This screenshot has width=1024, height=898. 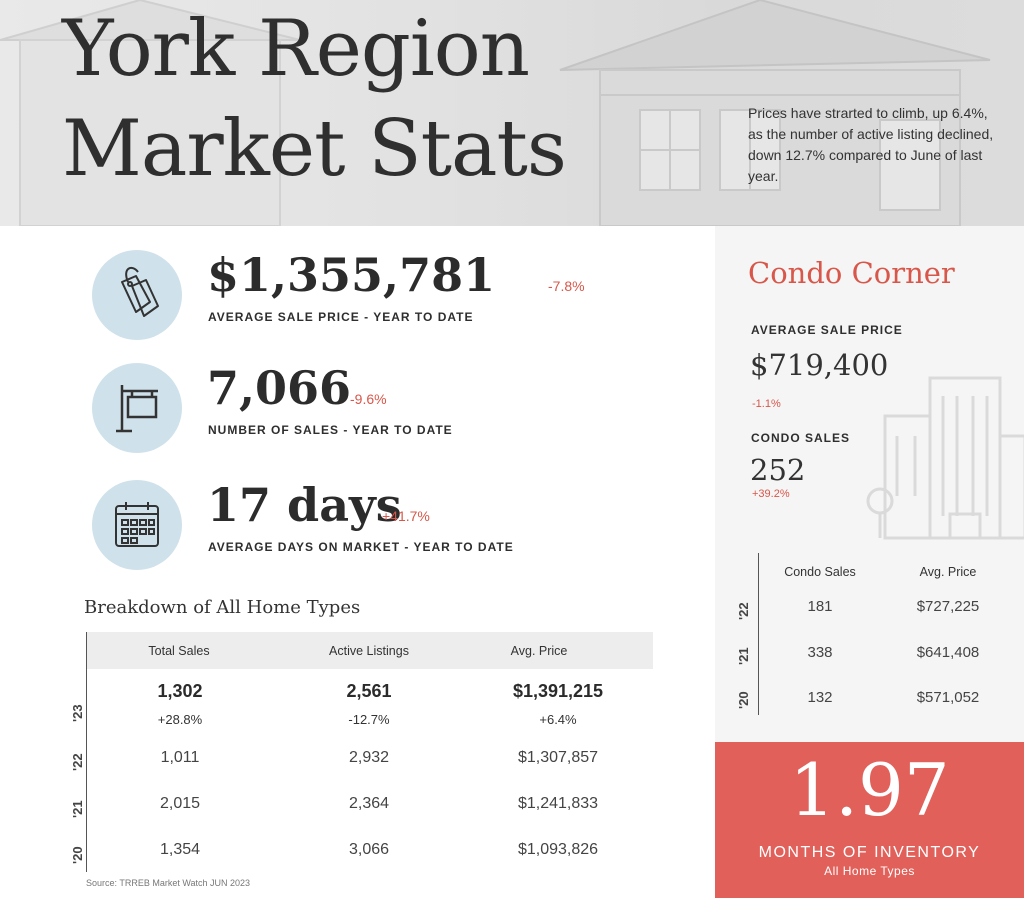 I want to click on table-cell: 338, so click(x=820, y=652).